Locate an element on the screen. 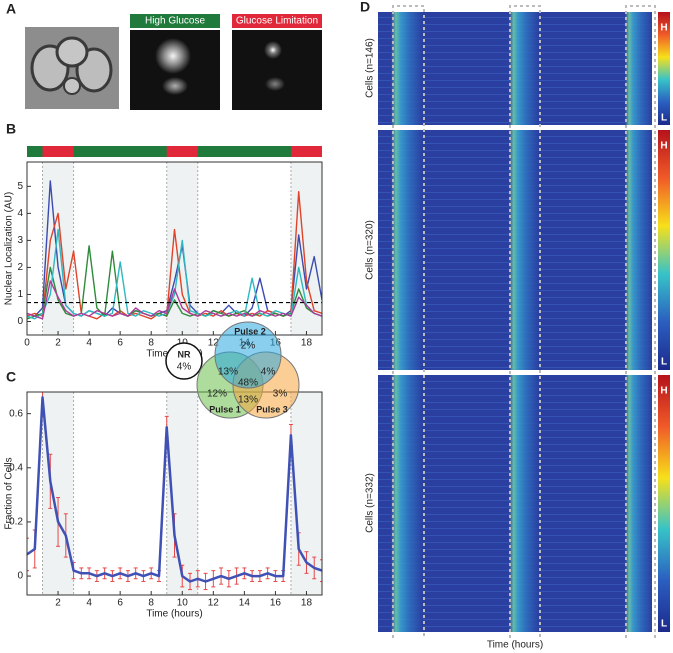 This screenshot has height=653, width=673. y-tick-label: 2 is located at coordinates (20, 267).